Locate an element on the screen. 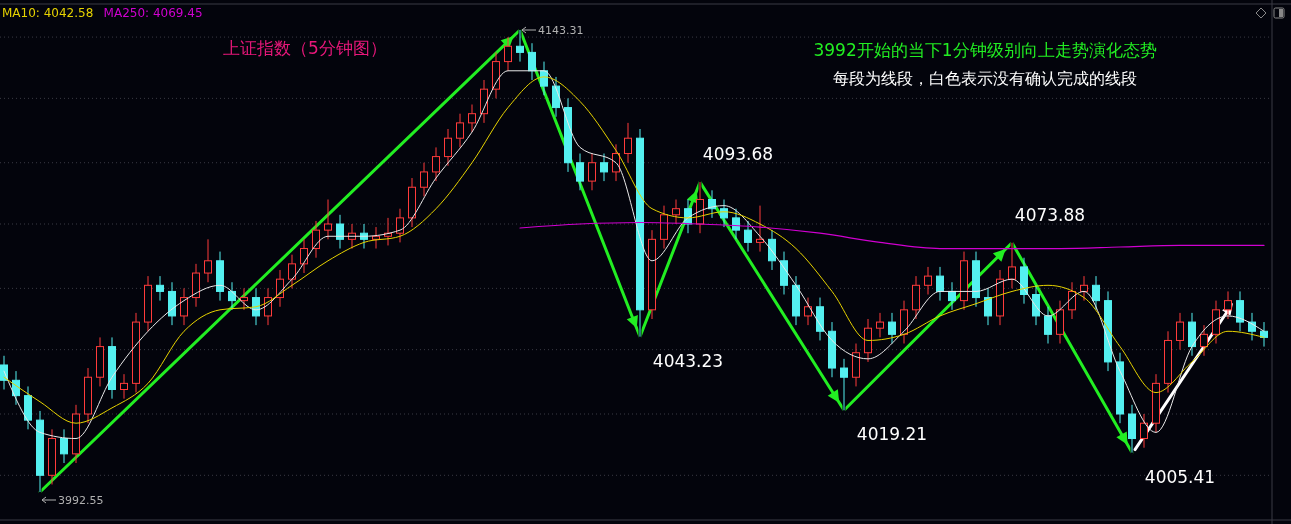 This screenshot has width=1291, height=524. data-label: 4043.23 is located at coordinates (688, 360).